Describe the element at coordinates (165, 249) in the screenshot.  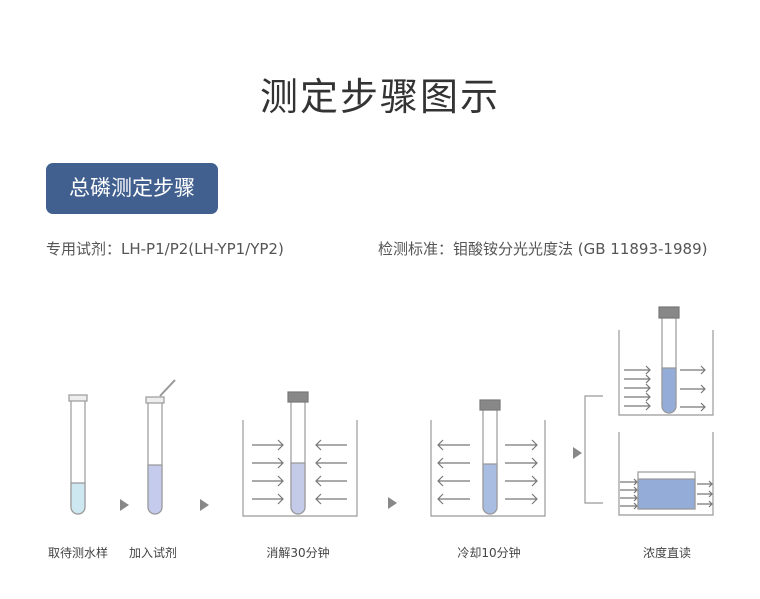
I see `reagent-info: 专用试剂：LH-P1/P2(LH-YP1/YP2)` at that location.